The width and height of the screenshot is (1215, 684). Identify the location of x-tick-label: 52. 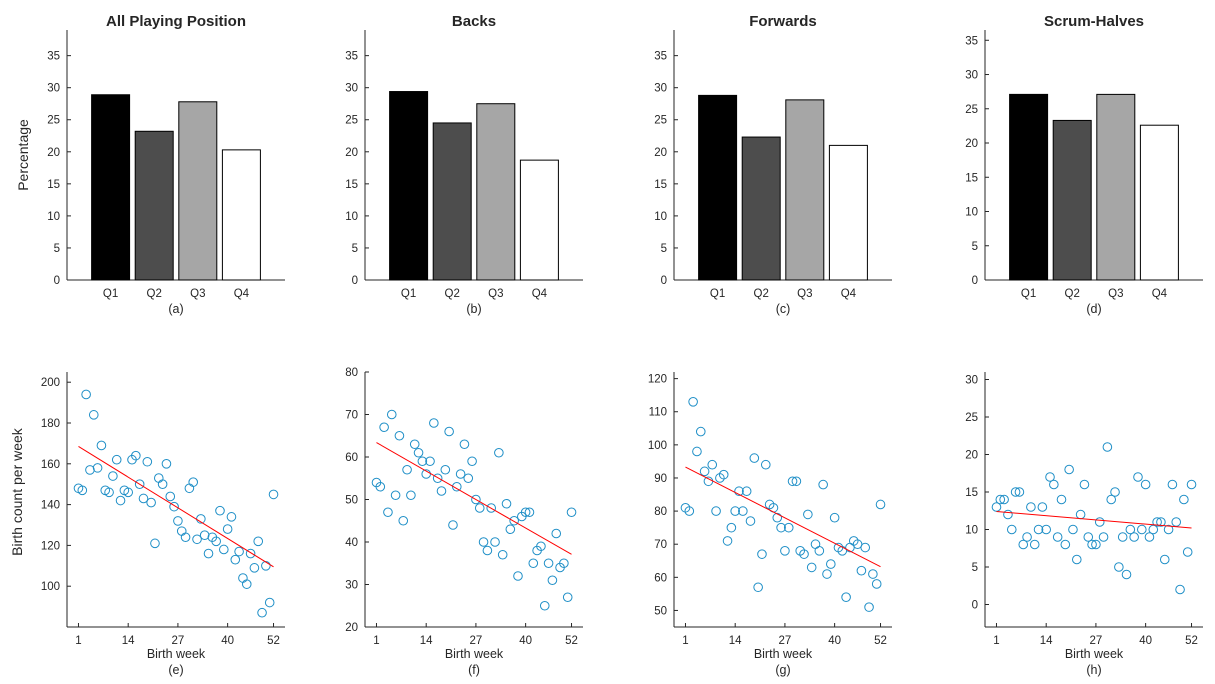
(571, 641).